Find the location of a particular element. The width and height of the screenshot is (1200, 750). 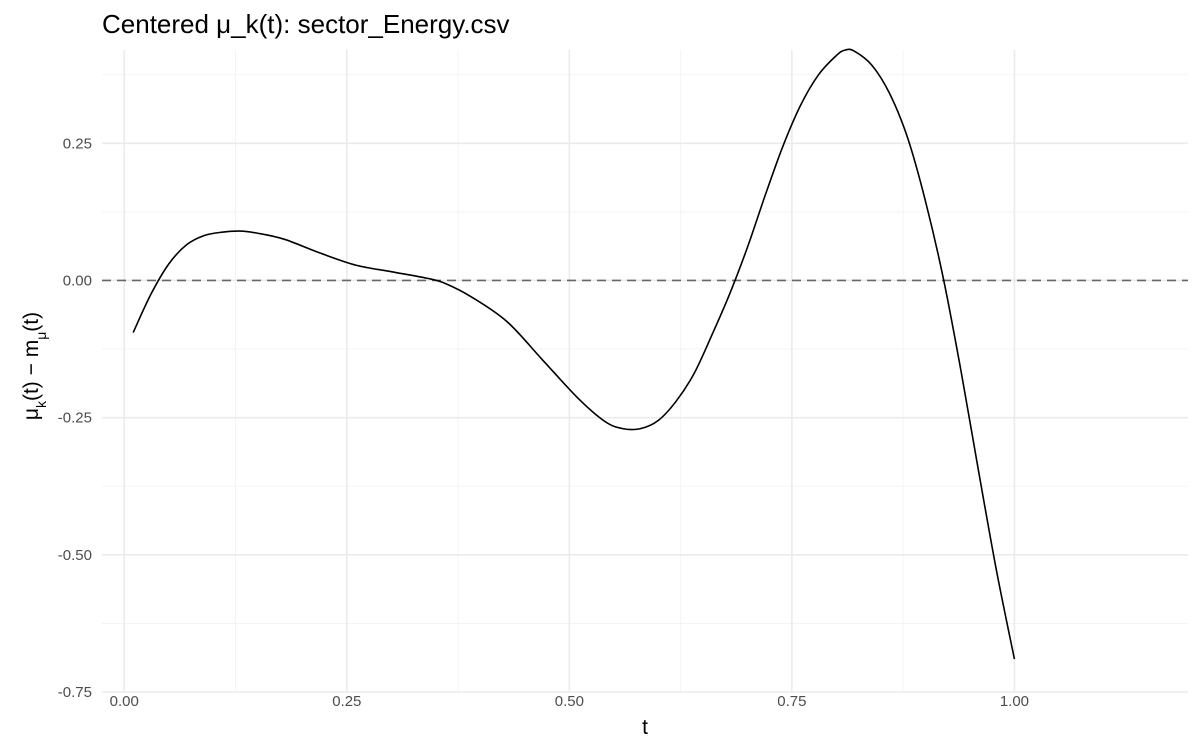

y-axis-title-part: (t) − m is located at coordinates (31, 370).